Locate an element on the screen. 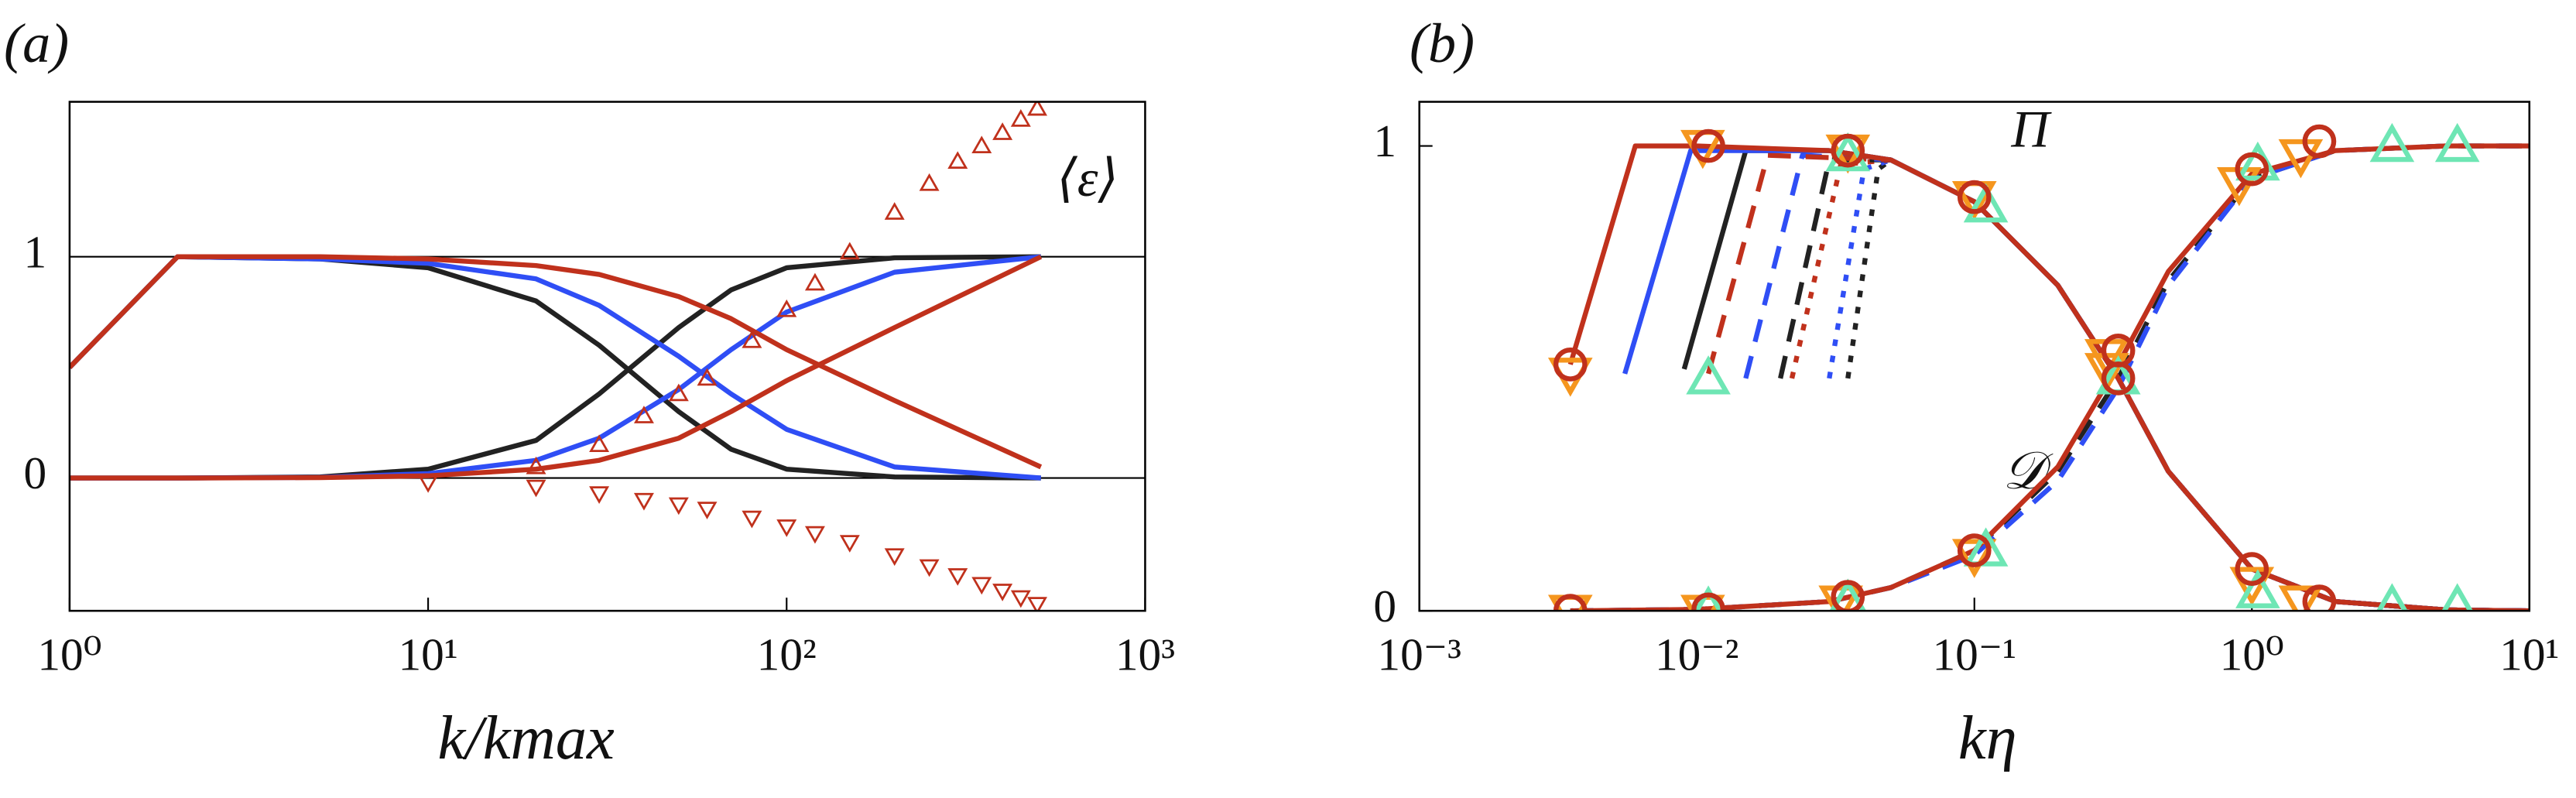 Image resolution: width=2576 pixels, height=798 pixels. x-tick-label: 10⁻¹ is located at coordinates (1974, 654).